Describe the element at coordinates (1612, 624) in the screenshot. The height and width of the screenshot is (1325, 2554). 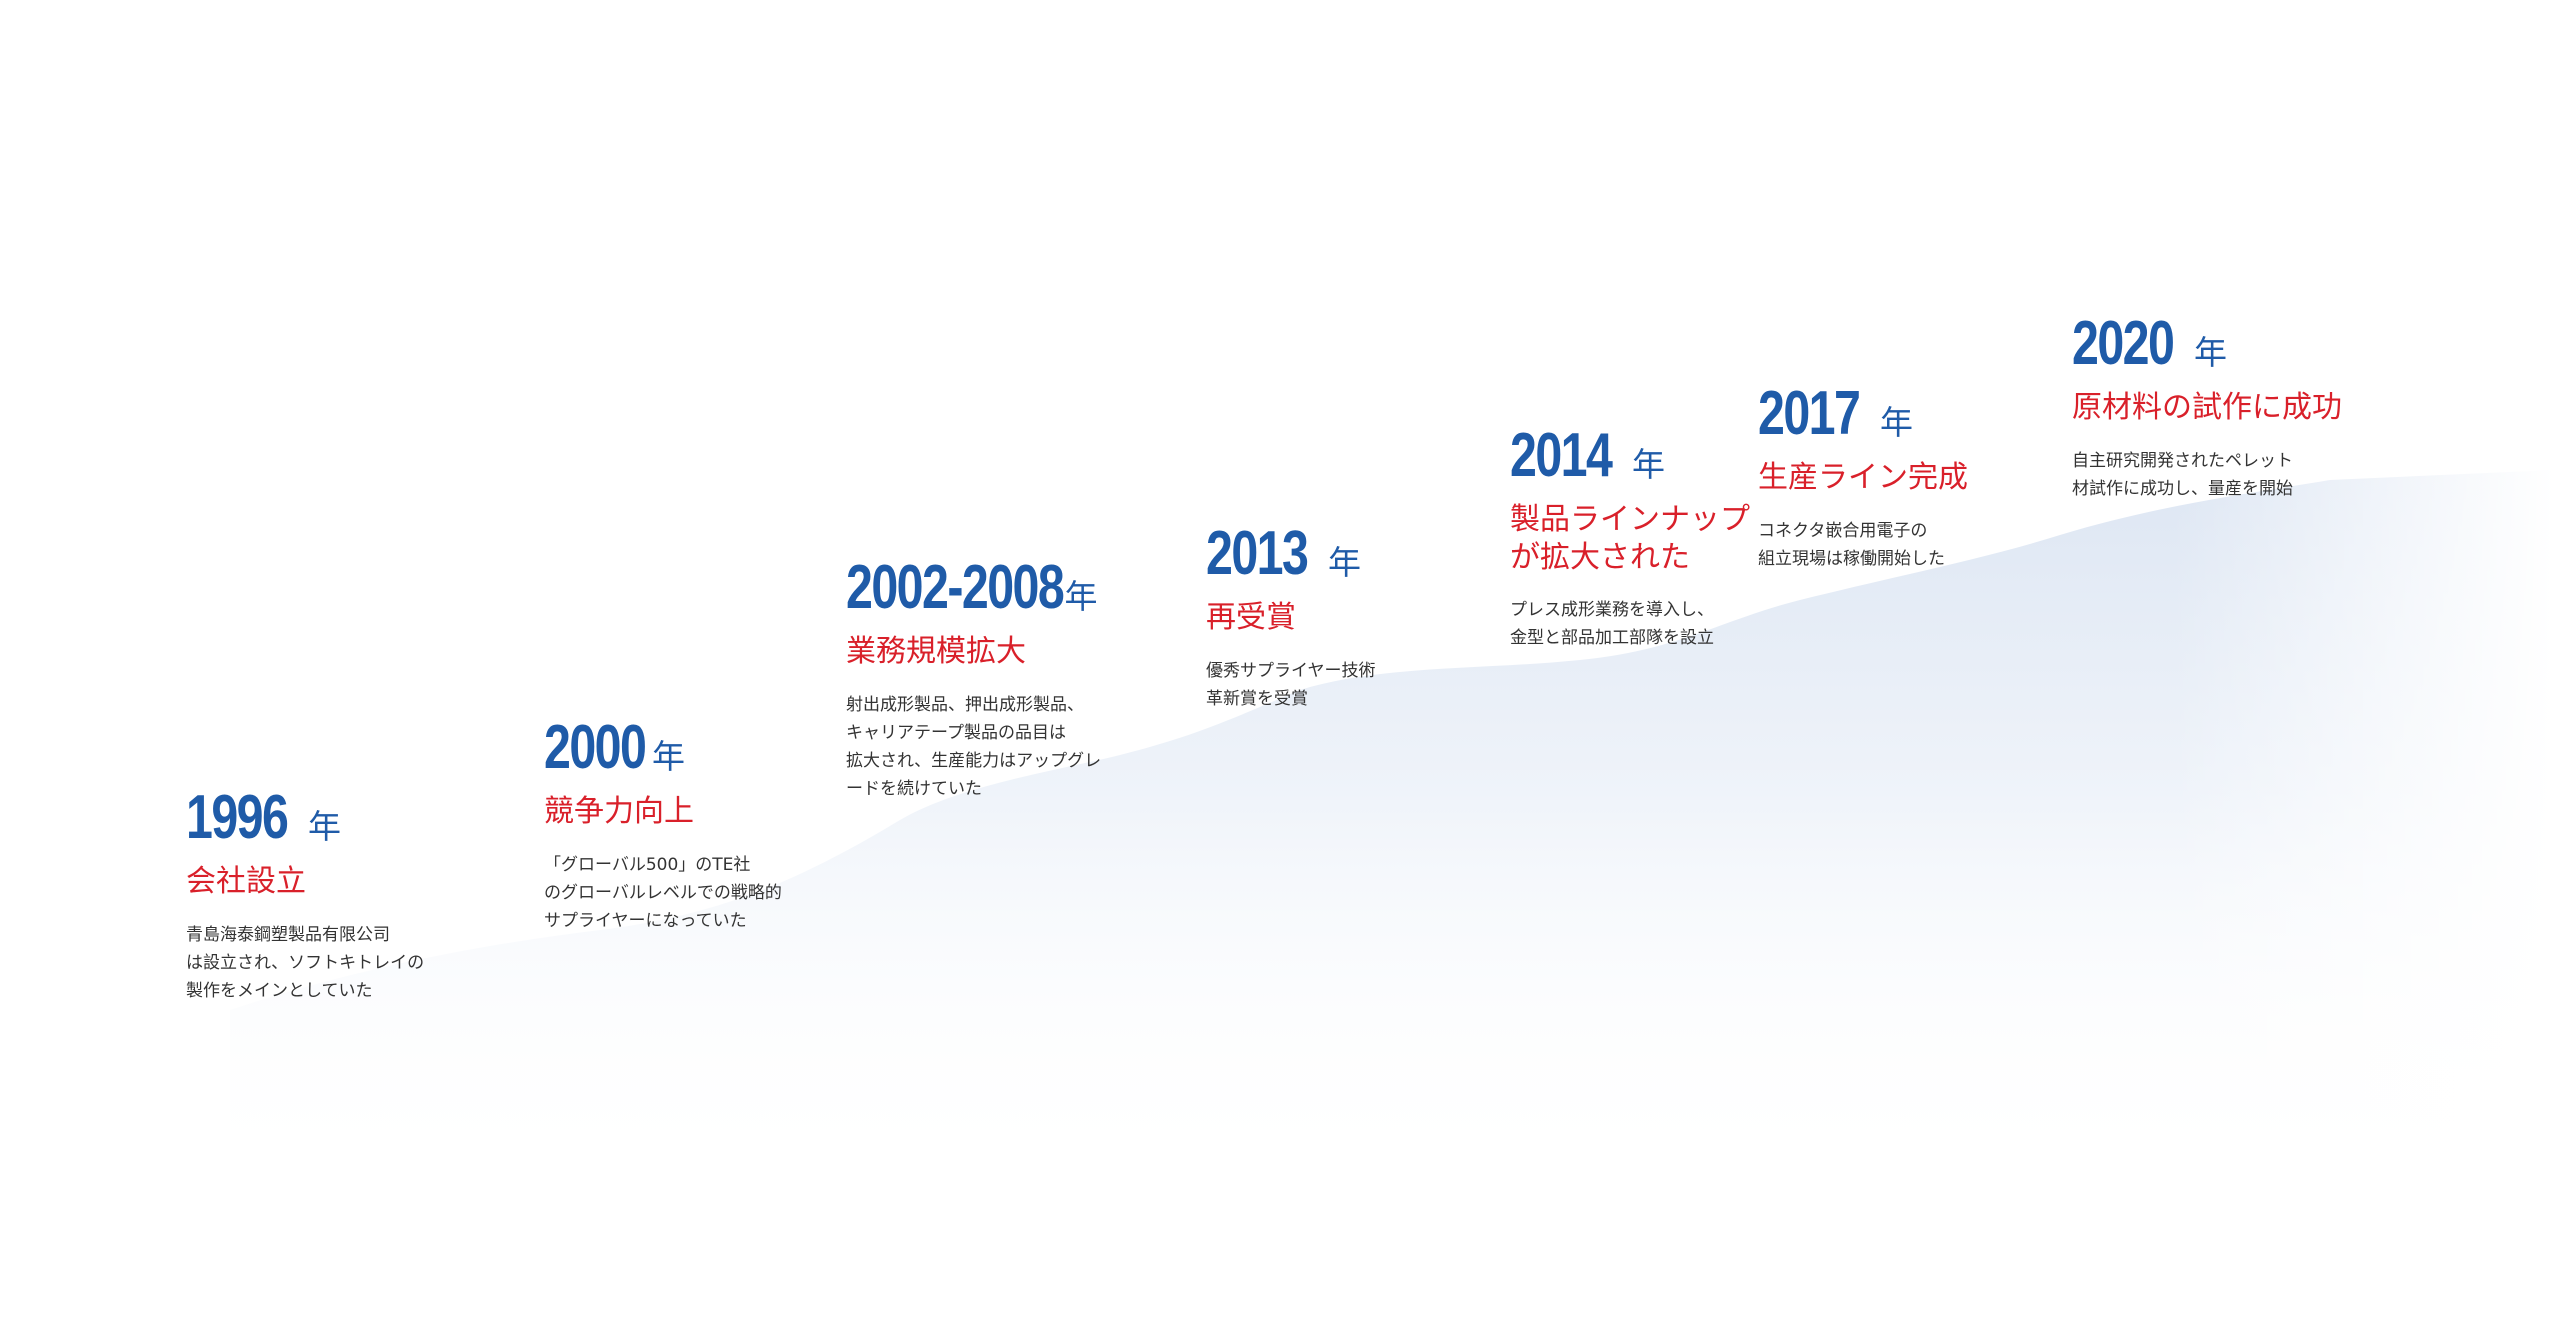
I see `event-description: プレス成形業務を導入し、 金型と部品加工部隊を設立` at that location.